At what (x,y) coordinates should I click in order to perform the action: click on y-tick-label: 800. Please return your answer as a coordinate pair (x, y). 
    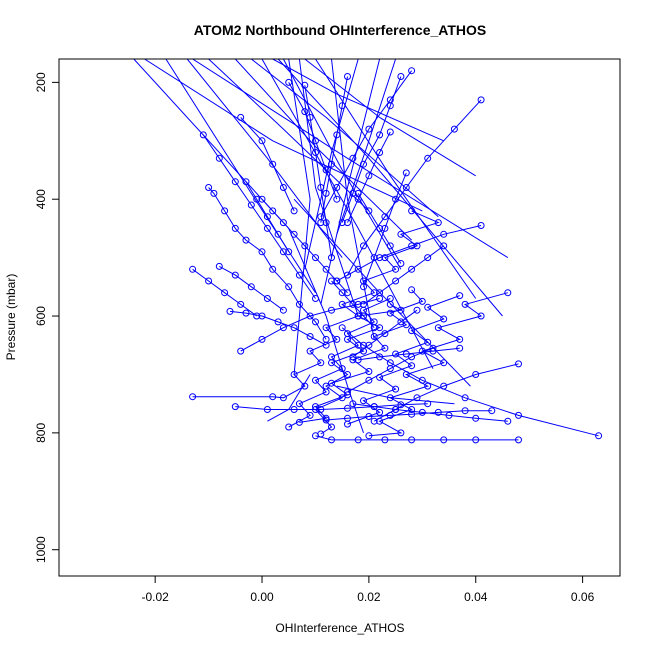
    Looking at the image, I should click on (41, 433).